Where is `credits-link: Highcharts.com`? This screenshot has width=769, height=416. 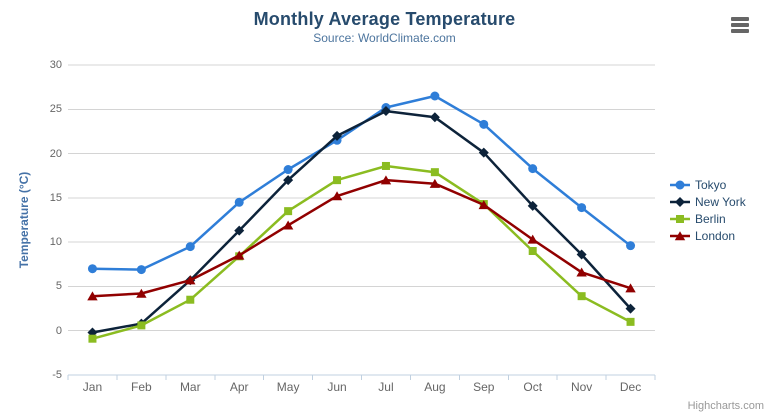
credits-link: Highcharts.com is located at coordinates (725, 406).